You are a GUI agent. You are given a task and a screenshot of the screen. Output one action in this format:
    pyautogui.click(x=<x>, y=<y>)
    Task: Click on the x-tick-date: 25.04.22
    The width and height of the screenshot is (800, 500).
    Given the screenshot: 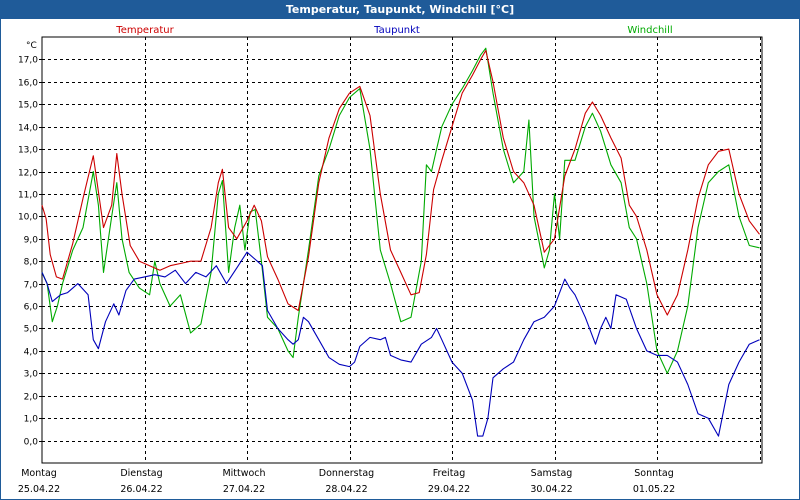 What is the action you would take?
    pyautogui.click(x=39, y=489)
    